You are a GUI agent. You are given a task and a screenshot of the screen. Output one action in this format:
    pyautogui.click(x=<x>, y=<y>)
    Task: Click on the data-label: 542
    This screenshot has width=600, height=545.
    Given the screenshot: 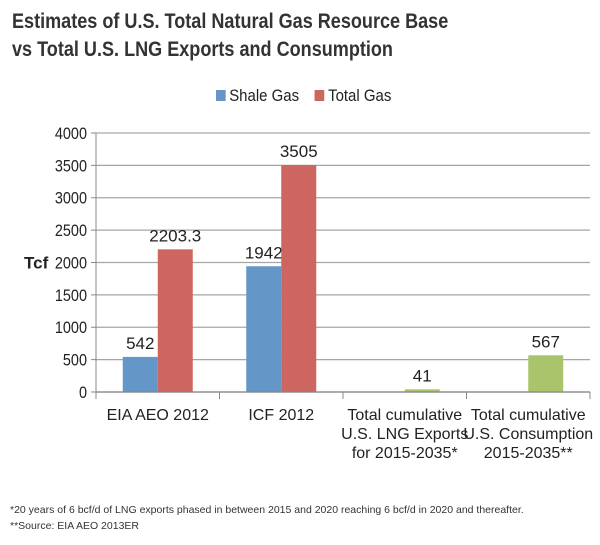 What is the action you would take?
    pyautogui.click(x=140, y=343)
    